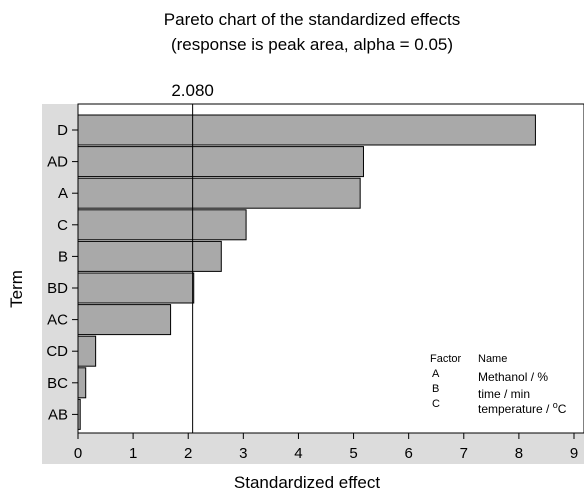 This screenshot has height=493, width=584. What do you see at coordinates (435, 389) in the screenshot?
I see `legend-factor-b: B` at bounding box center [435, 389].